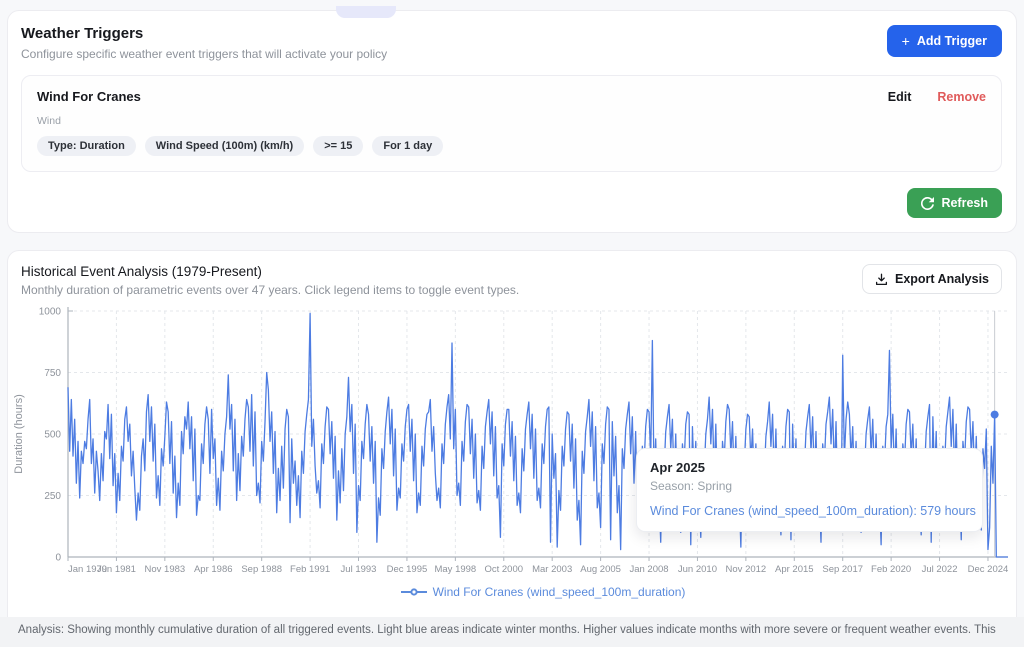 This screenshot has height=647, width=1024. I want to click on svg-text: 750, so click(52, 373).